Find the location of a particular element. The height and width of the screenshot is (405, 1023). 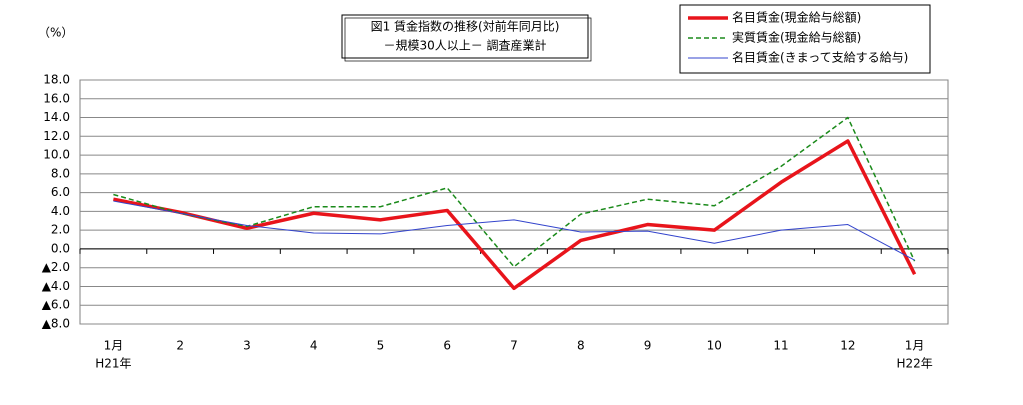

y-tick-label: 0.0 is located at coordinates (60, 248).